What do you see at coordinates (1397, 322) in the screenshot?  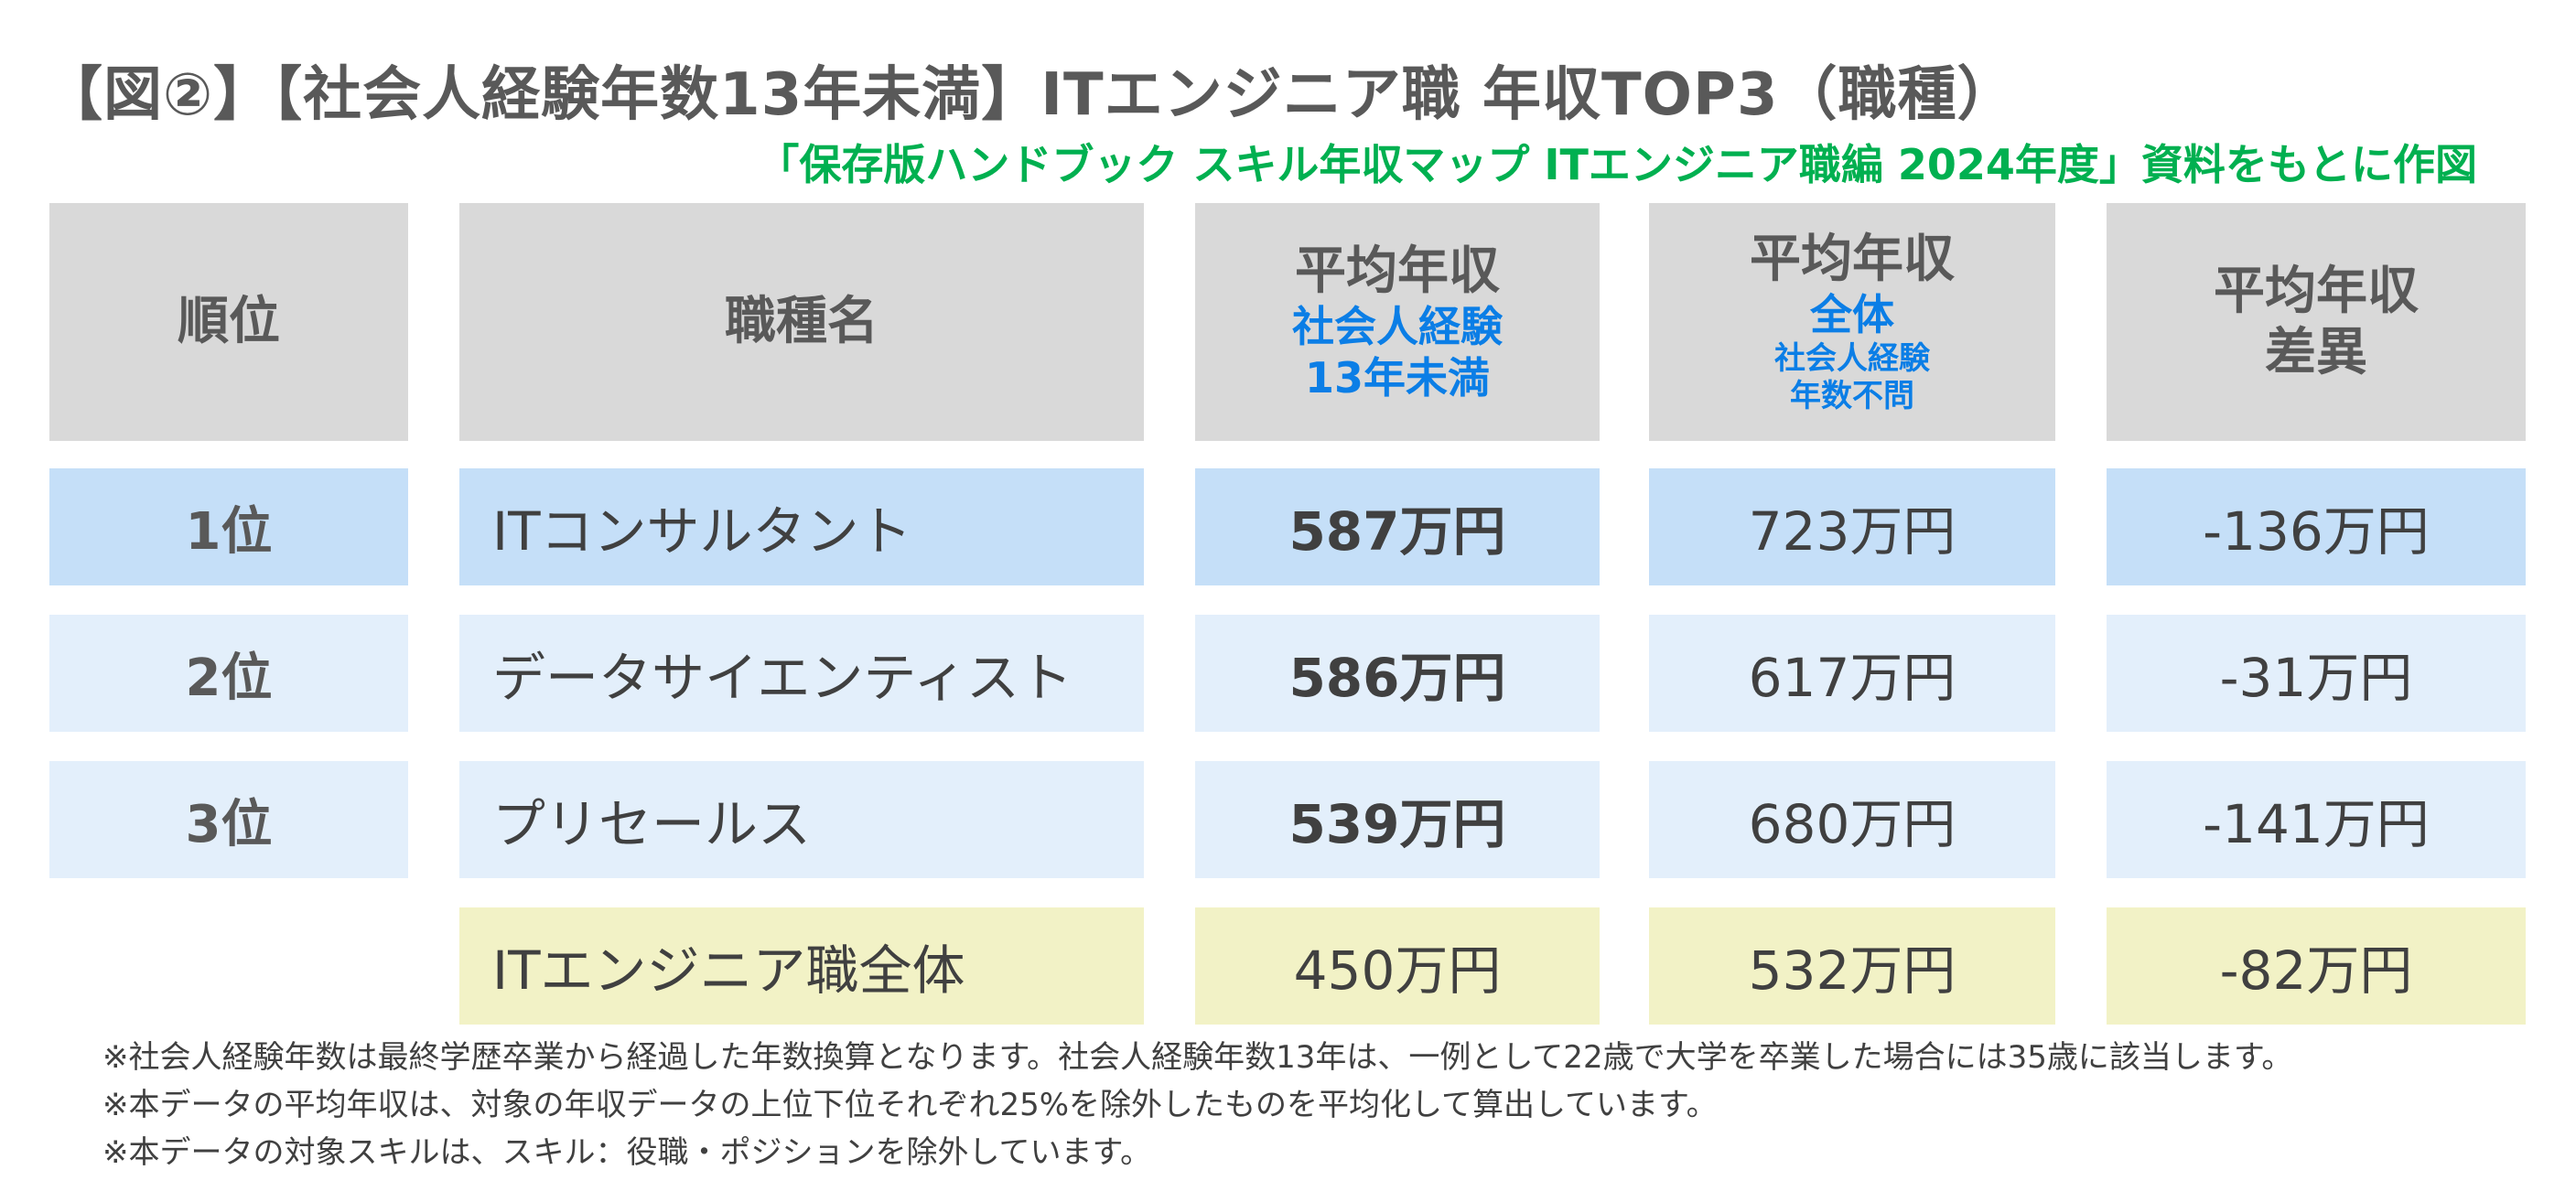 I see `header-avg-under13: 平均年収 社会人経験 13年未満` at bounding box center [1397, 322].